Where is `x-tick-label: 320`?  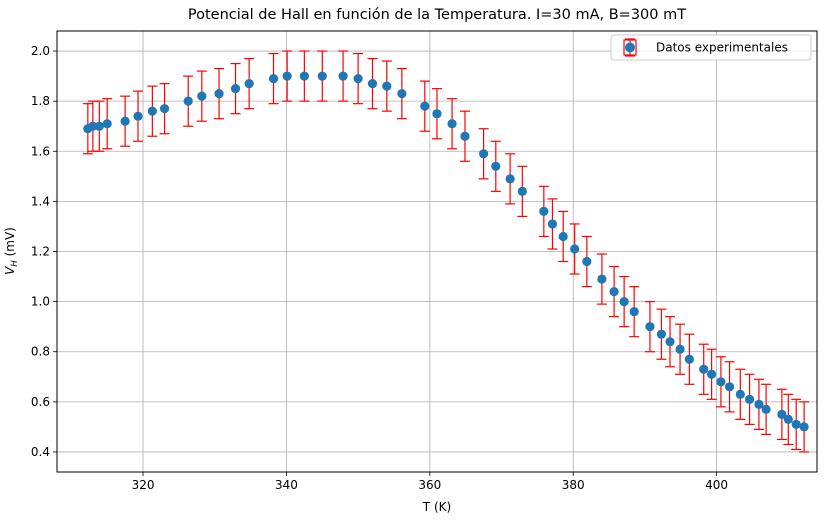 x-tick-label: 320 is located at coordinates (143, 485).